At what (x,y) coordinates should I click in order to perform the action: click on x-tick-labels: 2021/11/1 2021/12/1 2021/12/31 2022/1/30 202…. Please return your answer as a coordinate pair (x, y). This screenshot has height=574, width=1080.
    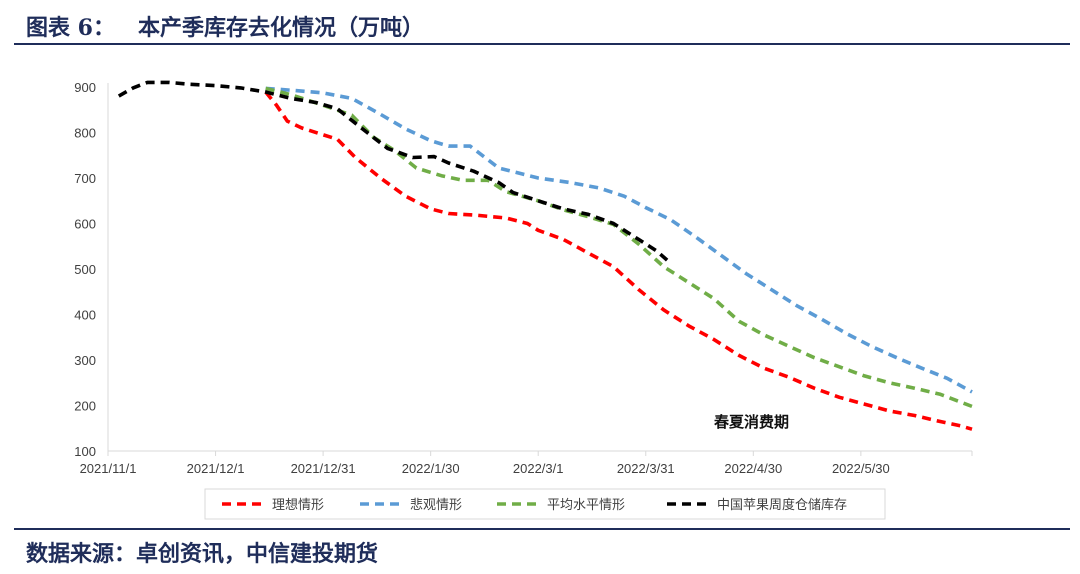
    Looking at the image, I should click on (526, 463).